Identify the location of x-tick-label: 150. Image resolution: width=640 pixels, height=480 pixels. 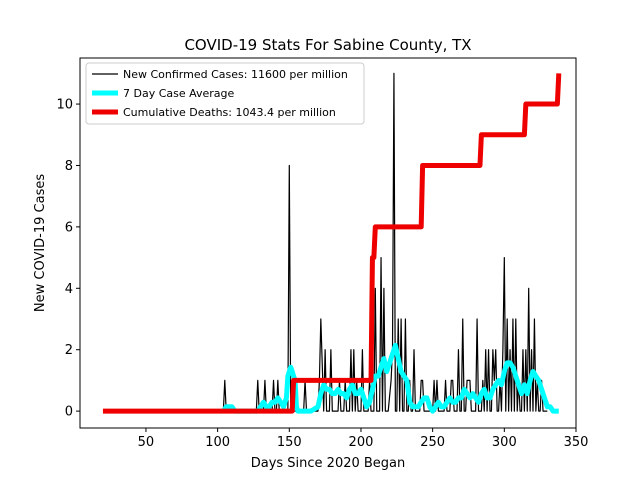
(289, 442).